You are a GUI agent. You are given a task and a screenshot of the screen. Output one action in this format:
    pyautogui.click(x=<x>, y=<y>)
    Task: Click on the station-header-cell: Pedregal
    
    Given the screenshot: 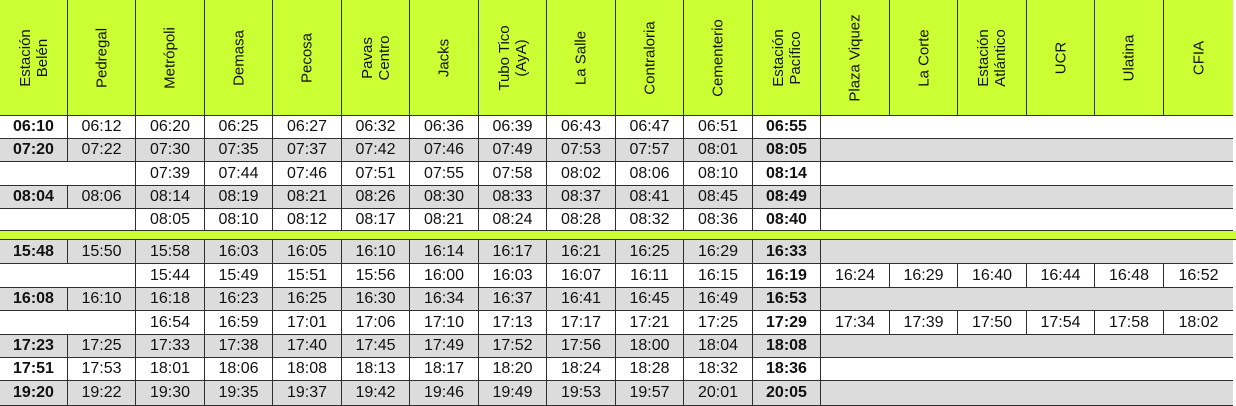 What is the action you would take?
    pyautogui.click(x=102, y=58)
    